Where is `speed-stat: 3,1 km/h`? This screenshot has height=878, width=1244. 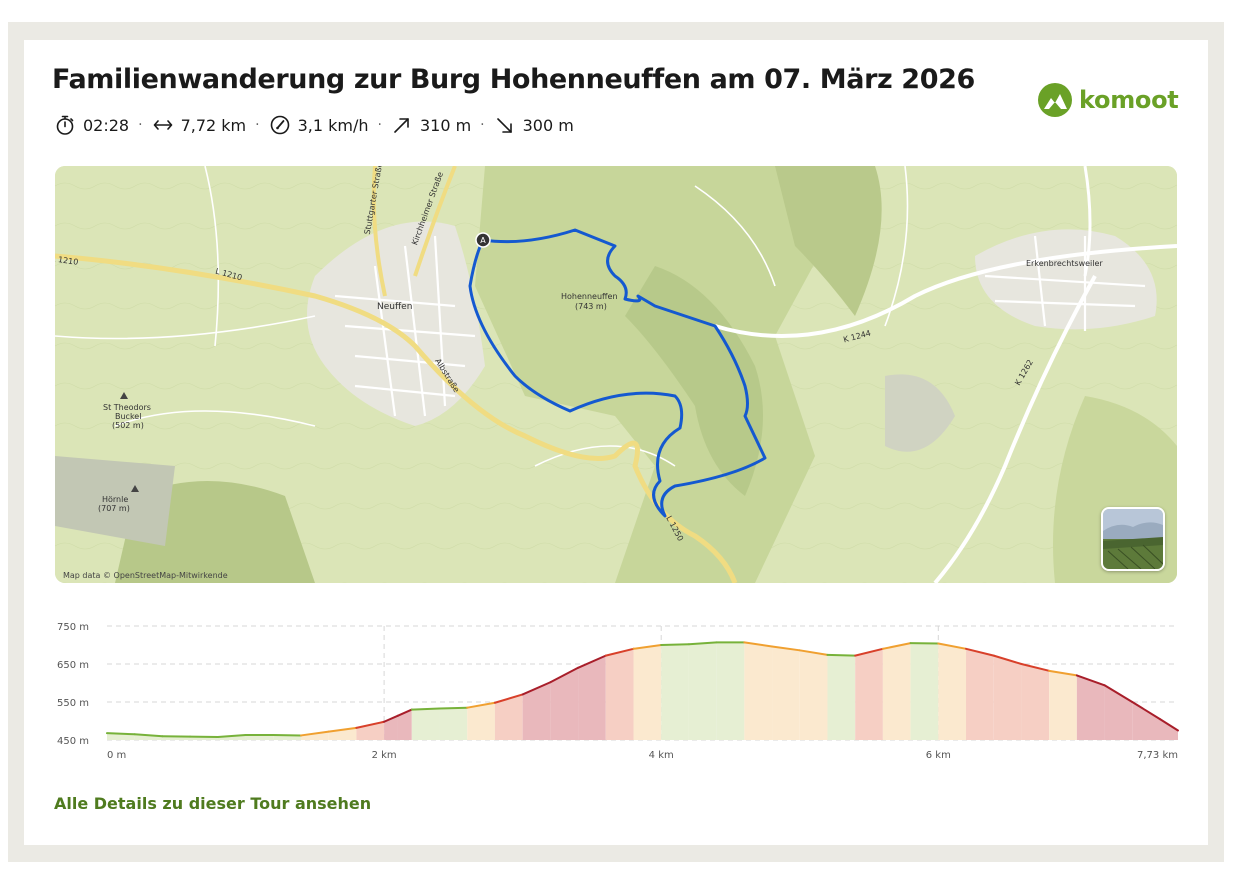
speed-stat: 3,1 km/h is located at coordinates (319, 125).